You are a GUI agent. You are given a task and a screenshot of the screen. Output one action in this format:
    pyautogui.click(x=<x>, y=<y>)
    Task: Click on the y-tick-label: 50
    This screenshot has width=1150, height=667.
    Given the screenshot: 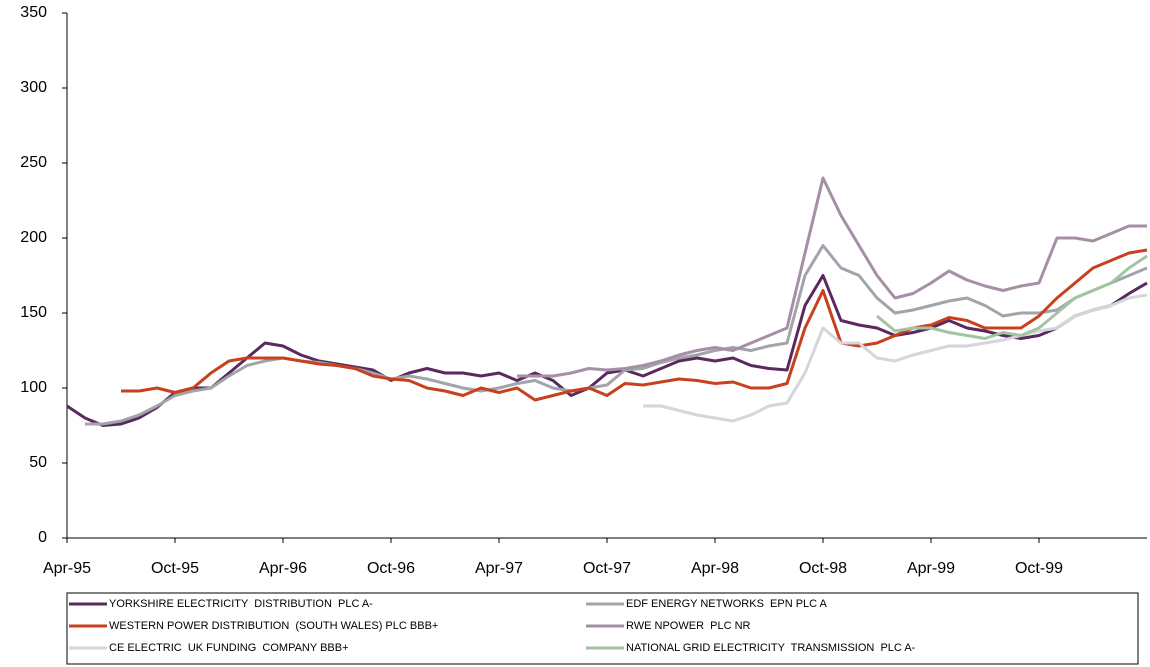 What is the action you would take?
    pyautogui.click(x=38, y=462)
    